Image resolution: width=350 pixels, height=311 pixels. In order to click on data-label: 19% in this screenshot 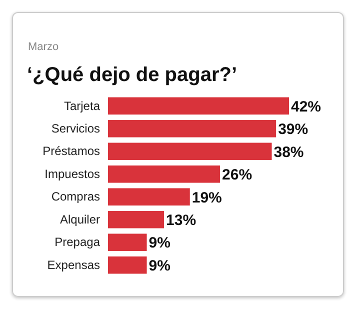, I will do `click(207, 197)`.